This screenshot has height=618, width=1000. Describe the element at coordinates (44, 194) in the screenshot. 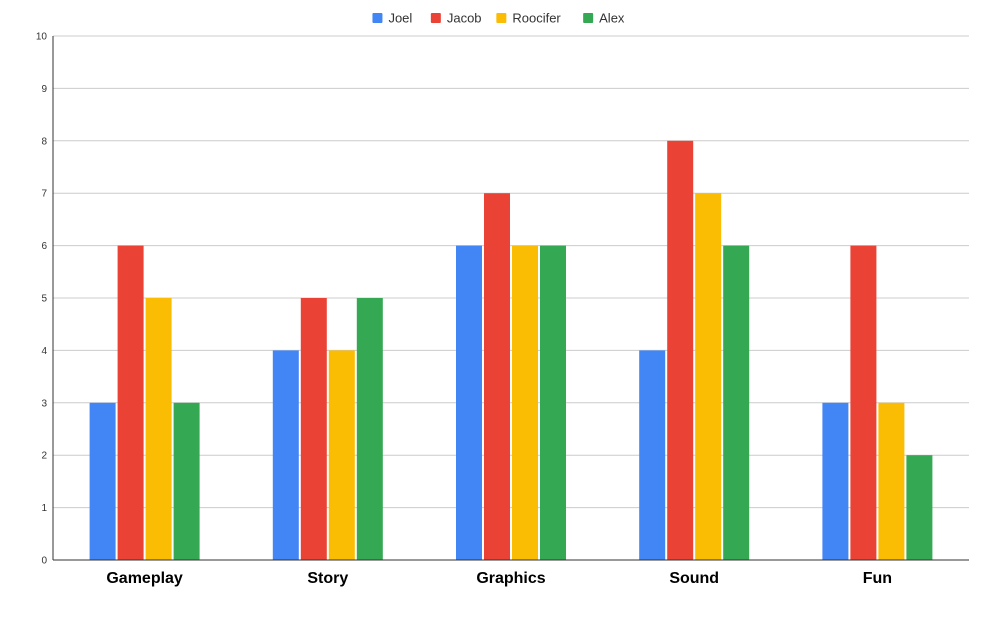

I see `y-tick-label: 7` at that location.